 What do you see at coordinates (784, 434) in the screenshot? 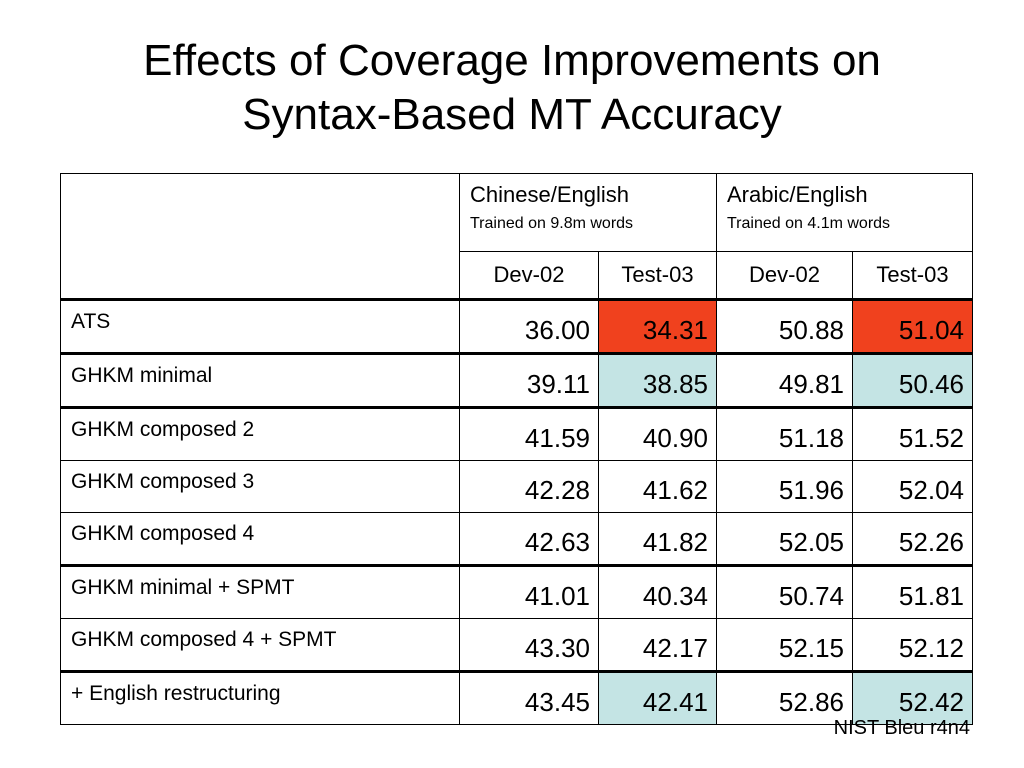
I see `score-cell: 51.18` at bounding box center [784, 434].